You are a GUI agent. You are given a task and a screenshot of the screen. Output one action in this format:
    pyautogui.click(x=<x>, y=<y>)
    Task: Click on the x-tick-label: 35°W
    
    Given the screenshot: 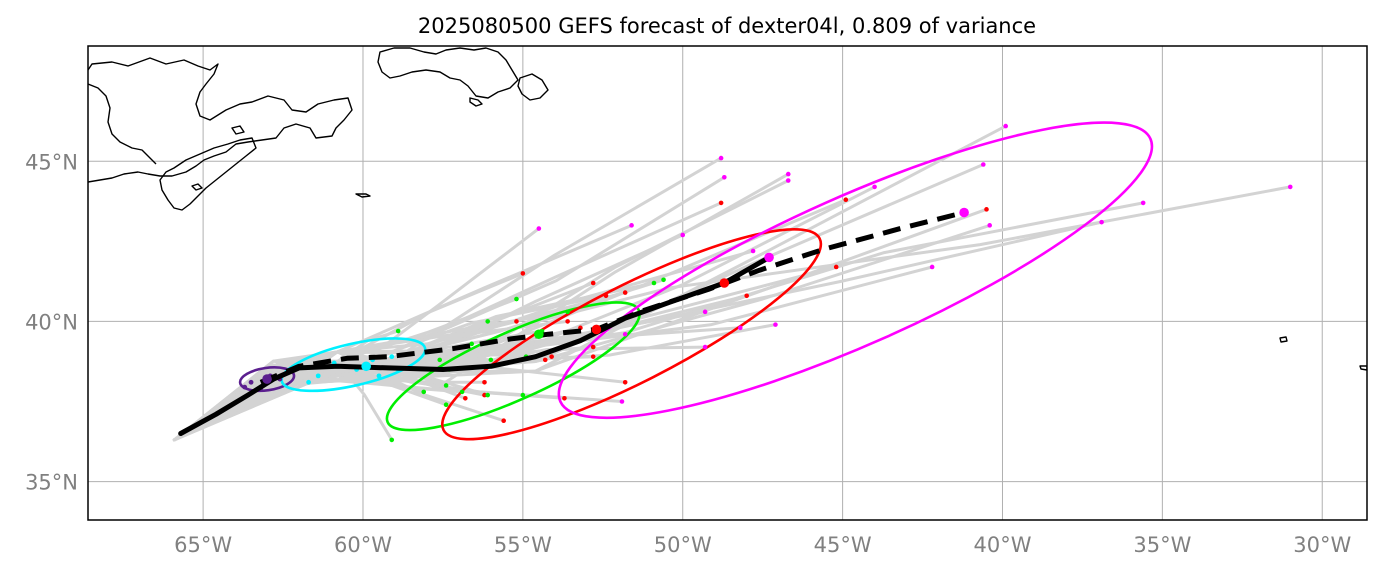 What is the action you would take?
    pyautogui.click(x=1162, y=545)
    